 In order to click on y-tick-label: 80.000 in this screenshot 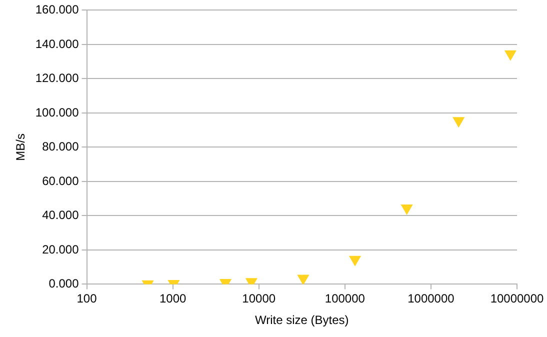, I will do `click(61, 147)`.